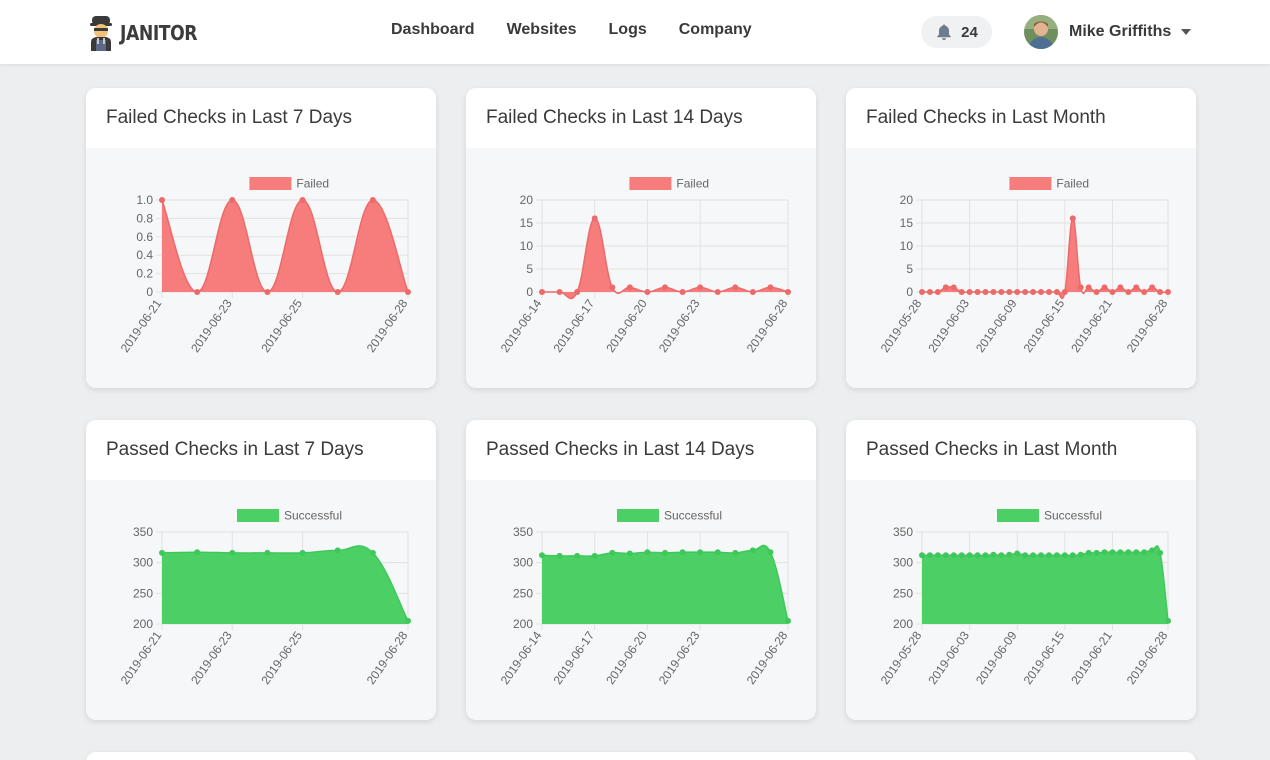 This screenshot has height=760, width=1270. I want to click on notifications-button: 24, so click(956, 32).